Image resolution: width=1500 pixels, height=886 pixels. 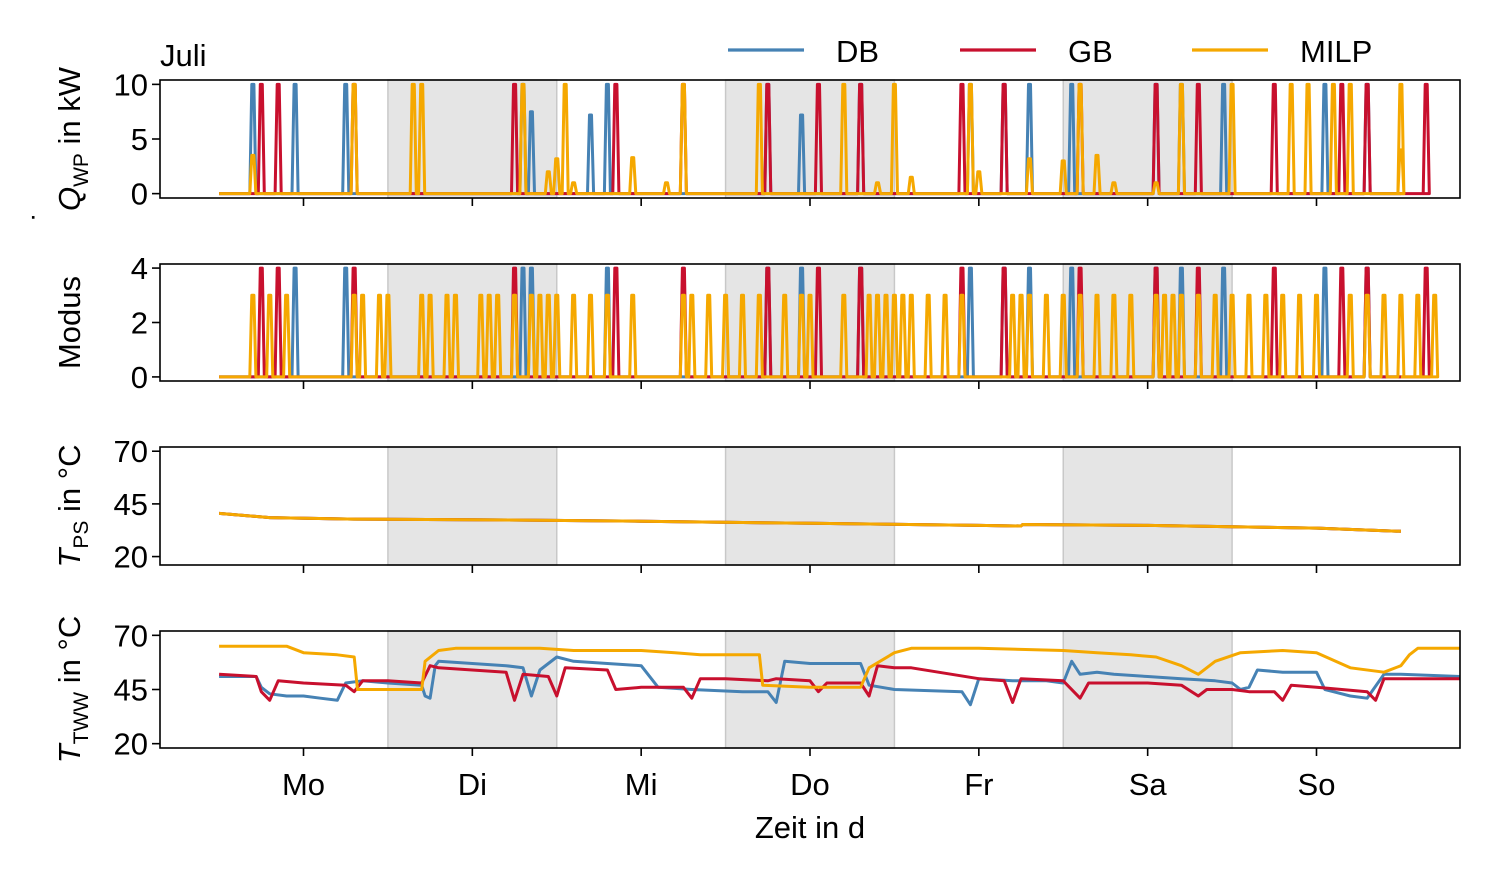 I want to click on y-tick-label-qwp-1: 5, so click(x=139, y=139).